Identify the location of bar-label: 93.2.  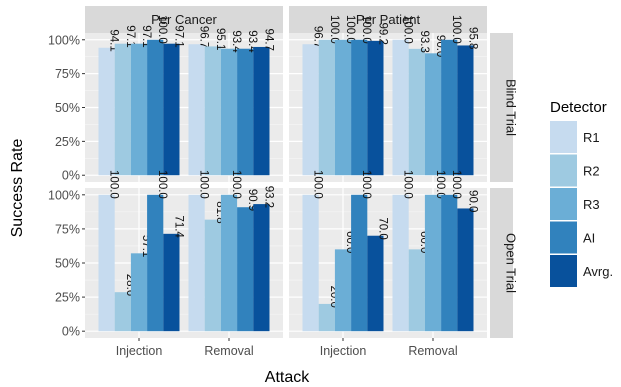
(268, 197).